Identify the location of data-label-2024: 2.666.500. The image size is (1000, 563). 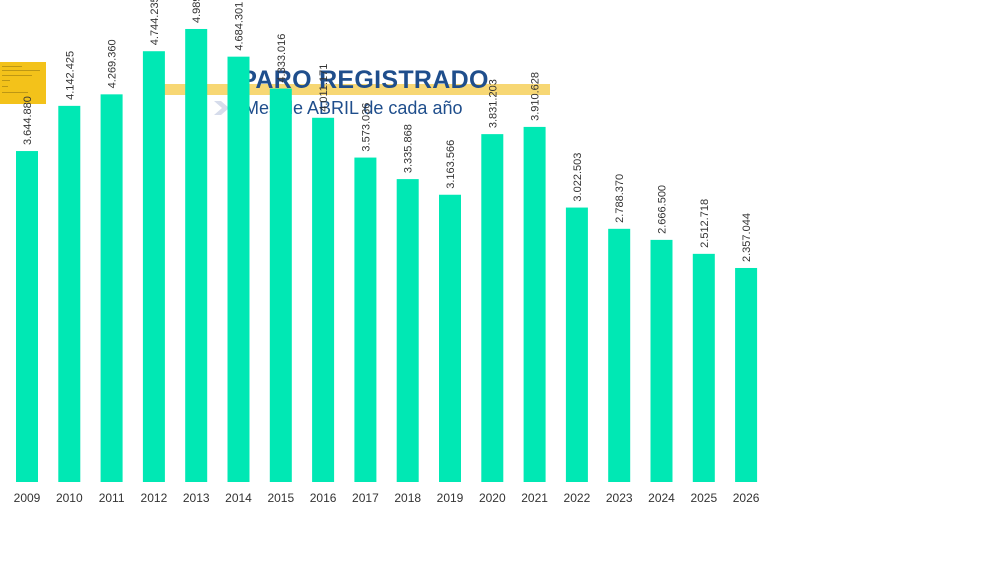
(663, 209).